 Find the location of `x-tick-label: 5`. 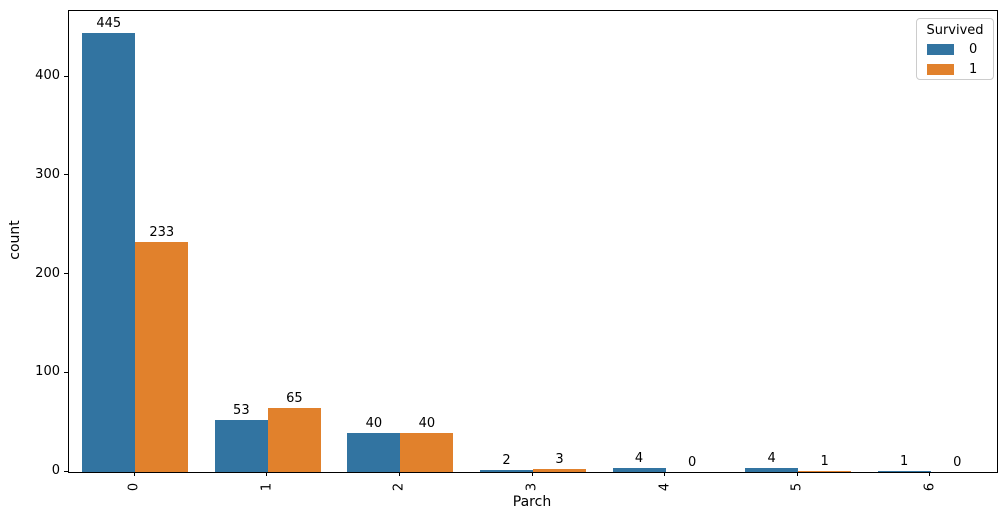

x-tick-label: 5 is located at coordinates (797, 487).